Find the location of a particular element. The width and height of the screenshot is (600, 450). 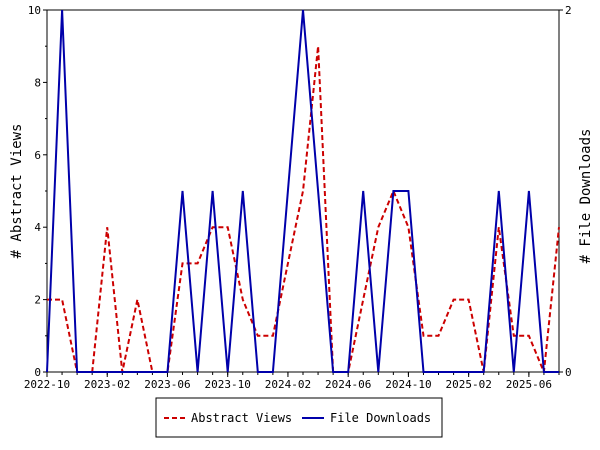

left-y-tick-label: 10 is located at coordinates (34, 10).